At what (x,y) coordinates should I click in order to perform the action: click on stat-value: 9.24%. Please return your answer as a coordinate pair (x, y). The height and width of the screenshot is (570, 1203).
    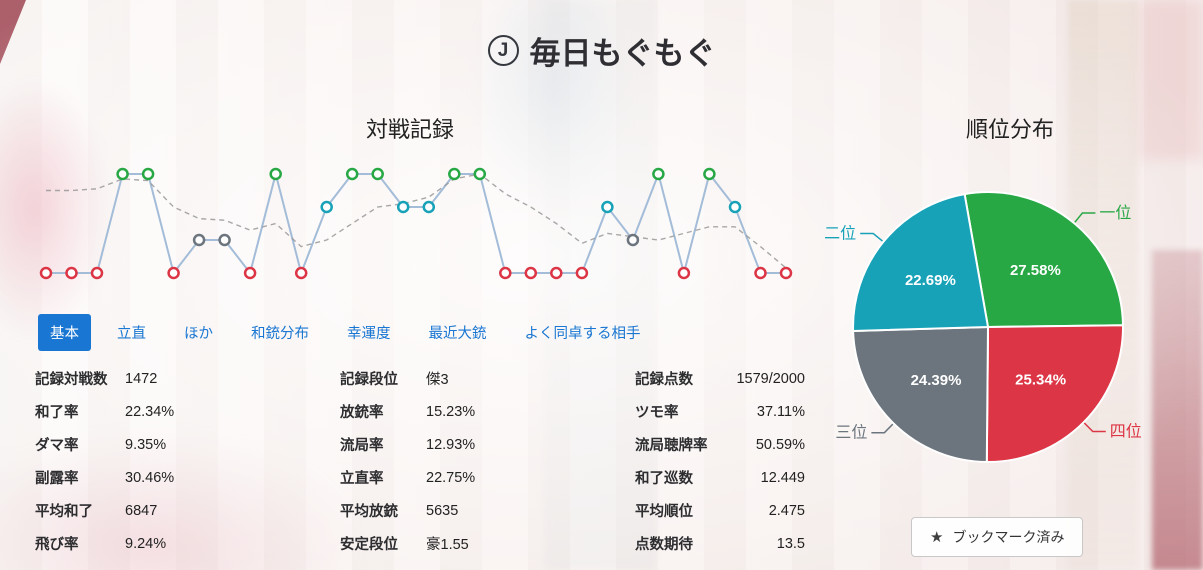
    Looking at the image, I should click on (146, 543).